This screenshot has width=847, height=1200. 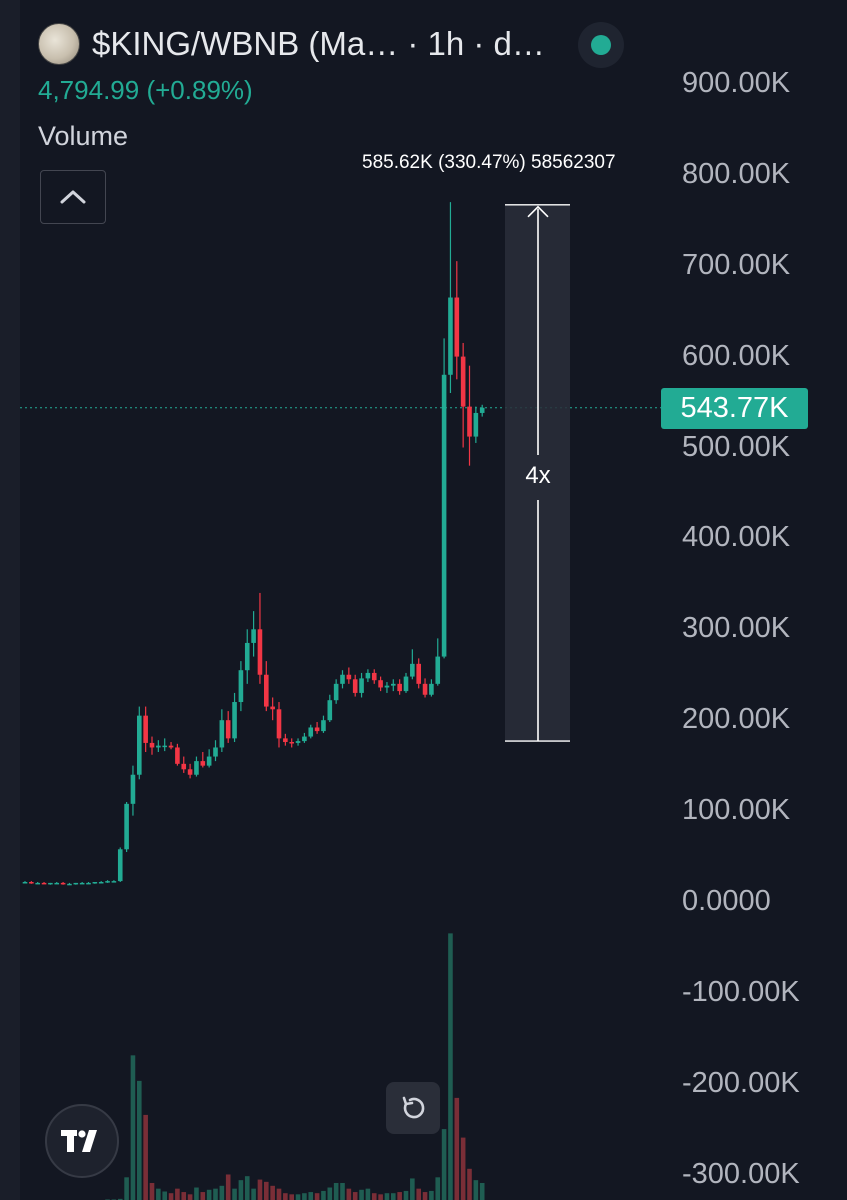 What do you see at coordinates (736, 810) in the screenshot?
I see `price-axis-tick: 100.00K` at bounding box center [736, 810].